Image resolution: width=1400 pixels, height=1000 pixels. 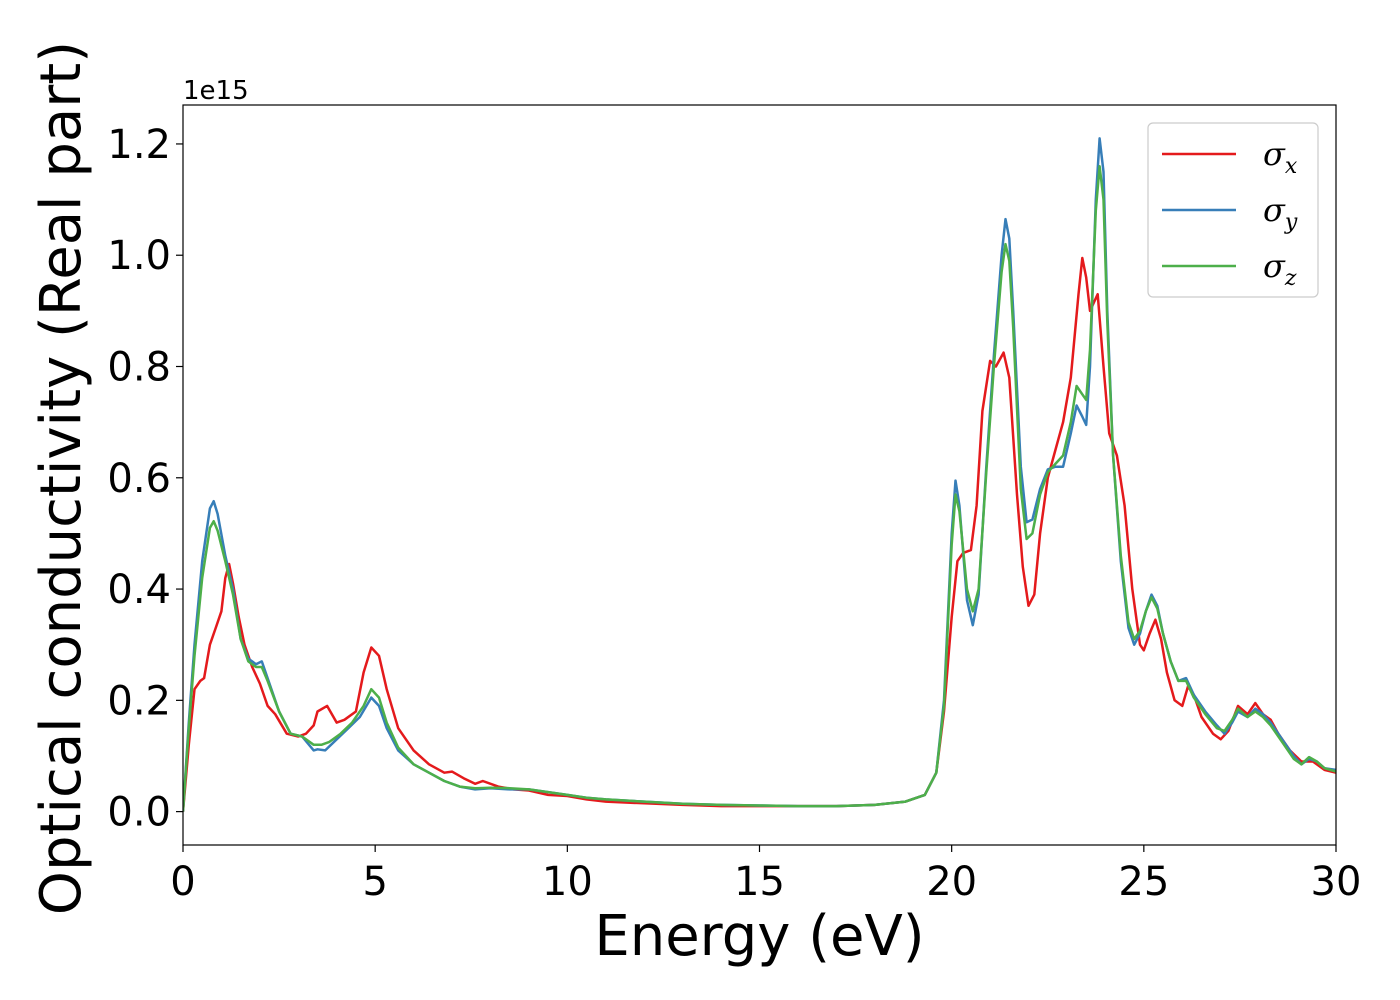 I want to click on y-axis: 0.0 0.2 0.4 0.6 0.8 1.0 1.2, so click(x=145, y=479).